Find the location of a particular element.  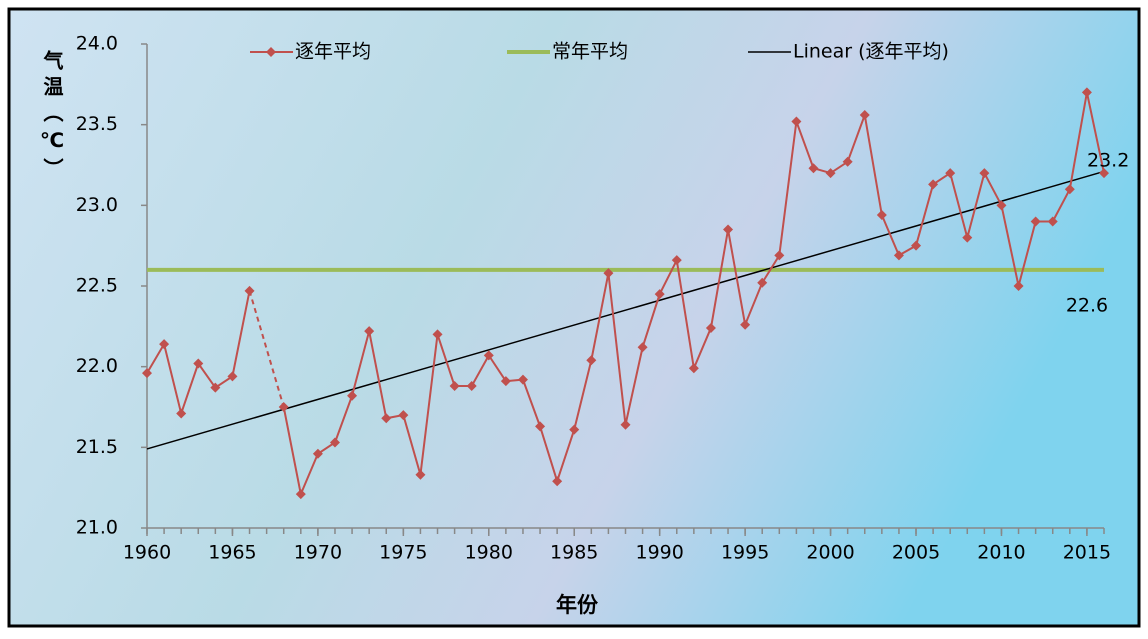

x-tick-label: 1980 is located at coordinates (489, 553).